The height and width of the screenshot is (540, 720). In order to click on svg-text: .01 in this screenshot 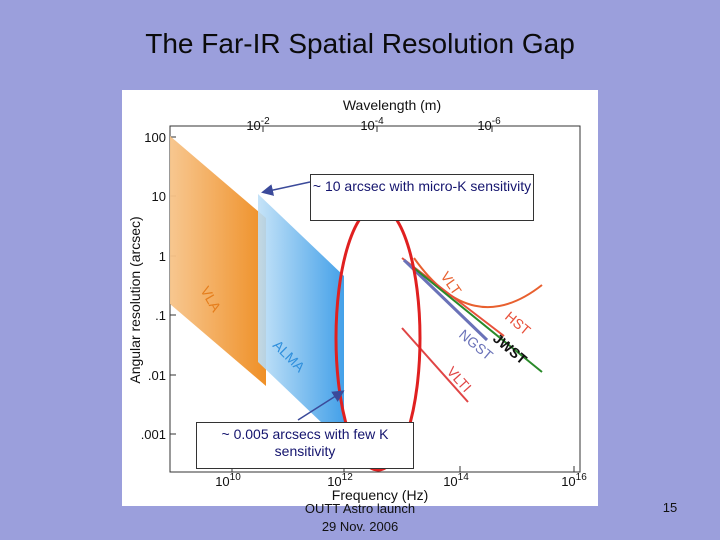, I will do `click(157, 375)`.